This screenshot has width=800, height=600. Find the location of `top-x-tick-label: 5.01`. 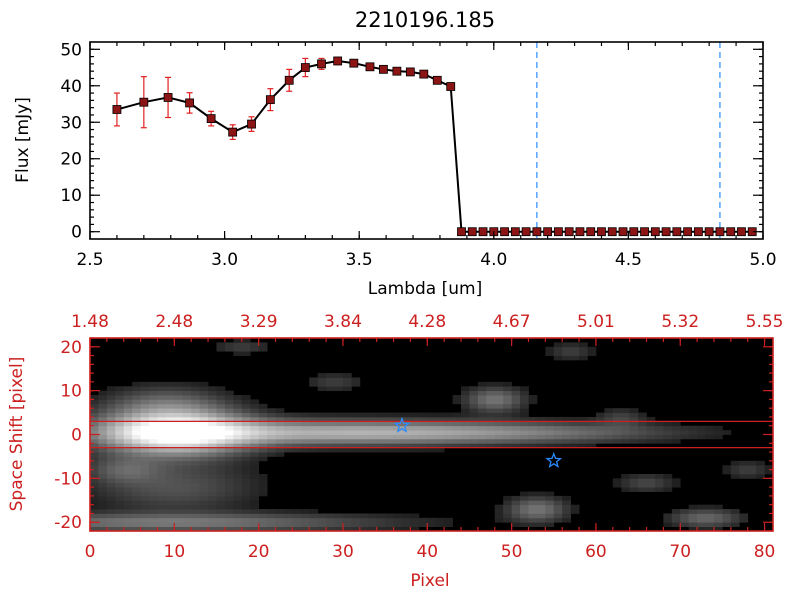

top-x-tick-label: 5.01 is located at coordinates (596, 322).